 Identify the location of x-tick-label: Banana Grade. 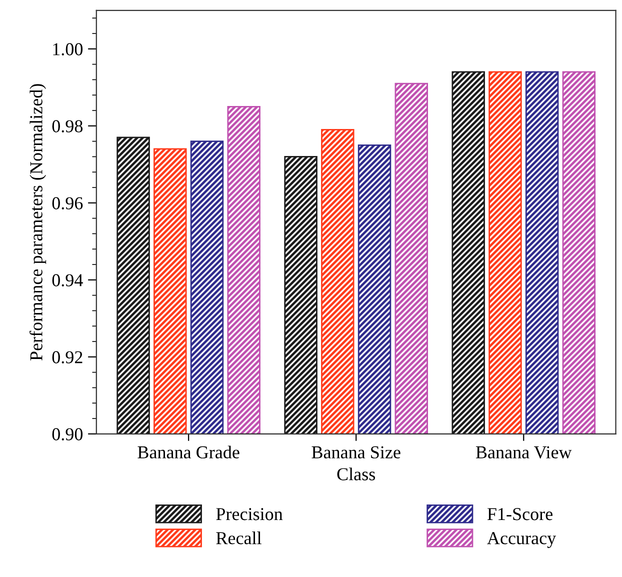
(189, 452).